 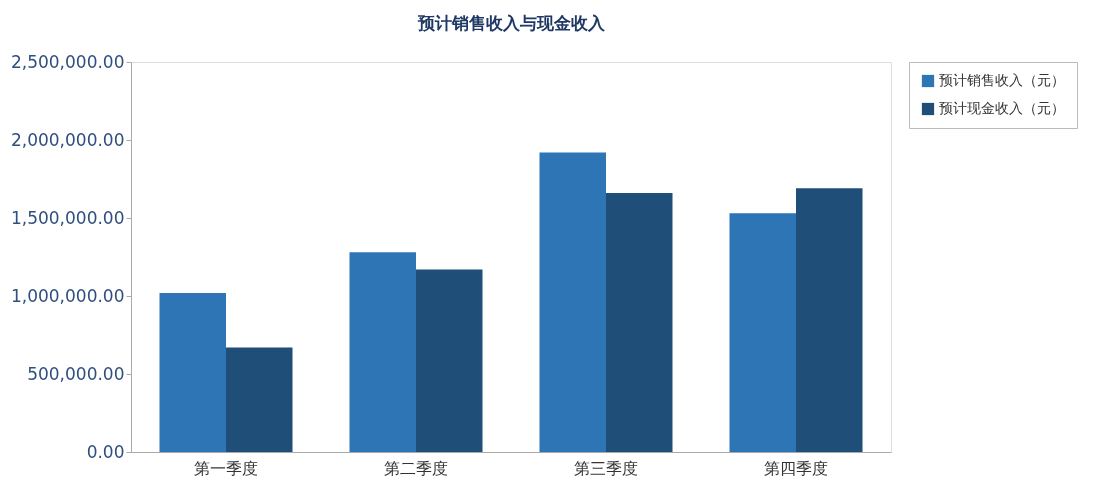 What do you see at coordinates (606, 468) in the screenshot?
I see `x-tick-label: 第三季度` at bounding box center [606, 468].